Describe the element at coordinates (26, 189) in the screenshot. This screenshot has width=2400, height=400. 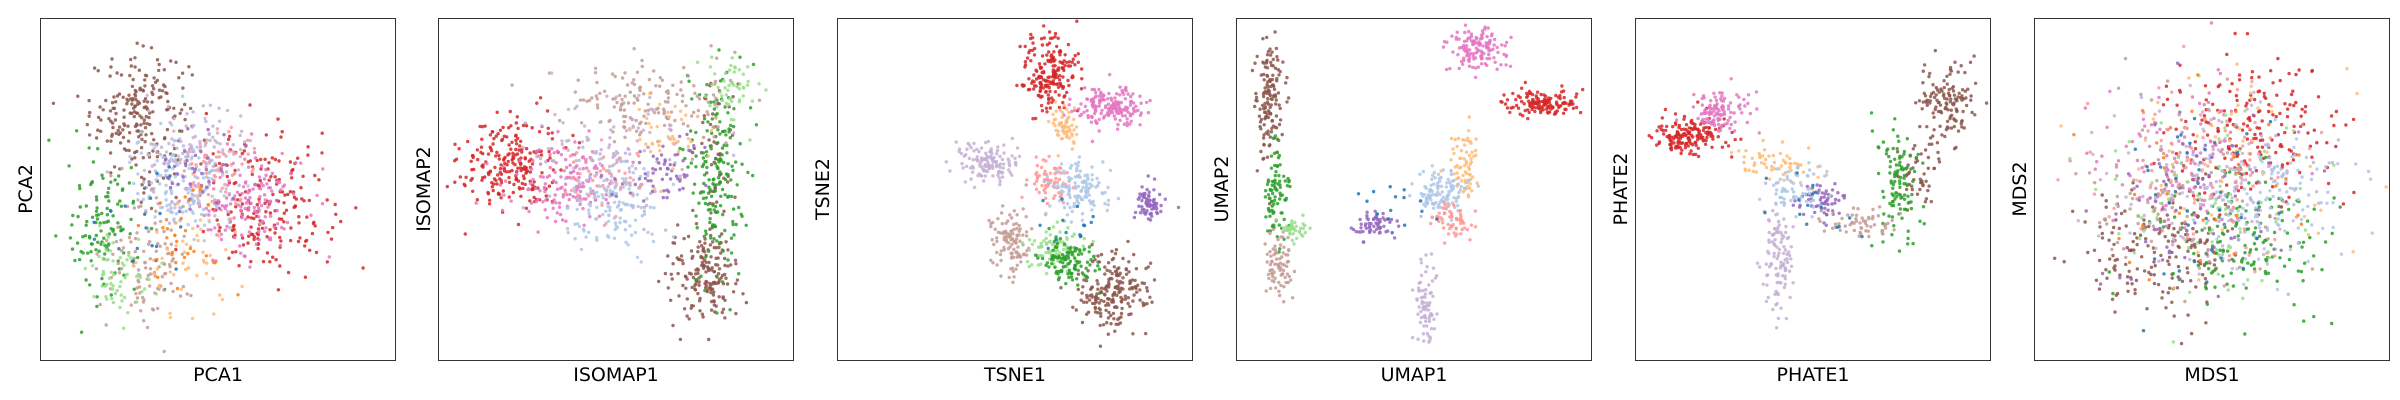
I see `y-axis-label: PCA2` at that location.